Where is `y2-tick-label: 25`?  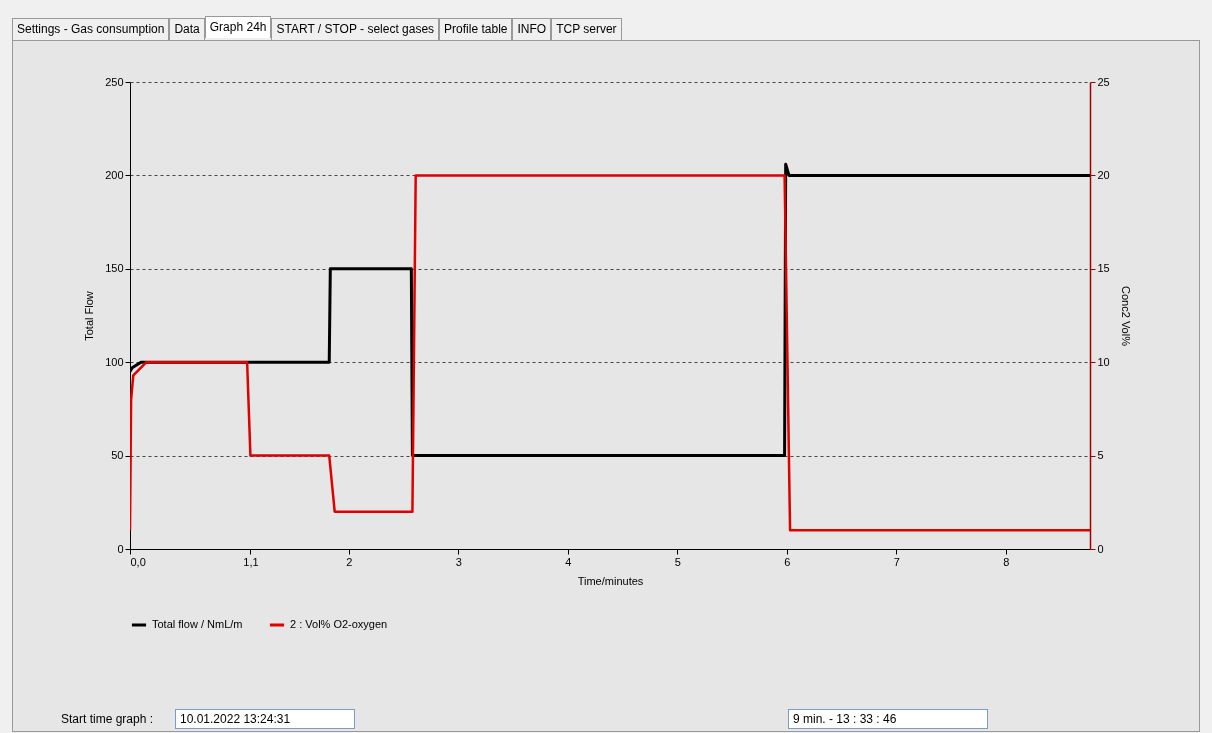 y2-tick-label: 25 is located at coordinates (1103, 81).